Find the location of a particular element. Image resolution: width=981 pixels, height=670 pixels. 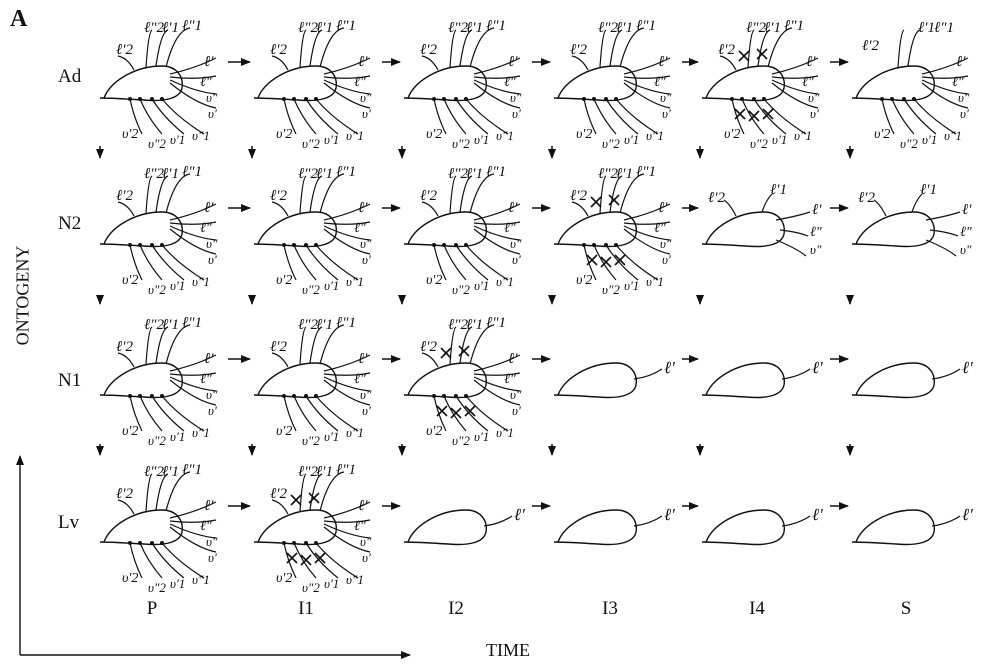

leg-segment-N2-I4: ℓ'2 ℓ'1 ℓ' ℓ" υ" is located at coordinates (761, 219).